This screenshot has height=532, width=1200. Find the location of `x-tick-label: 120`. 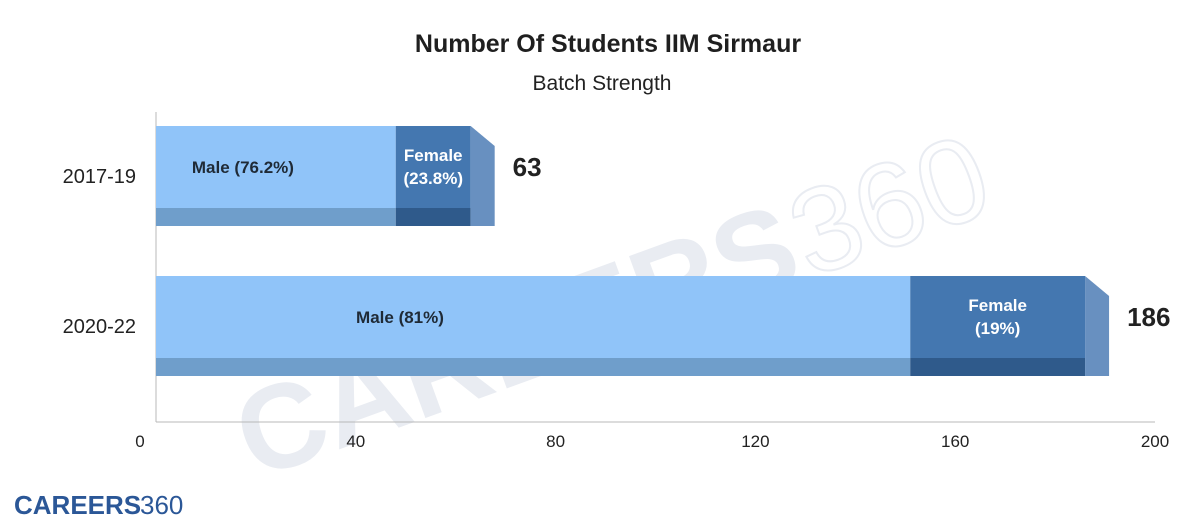

x-tick-label: 120 is located at coordinates (755, 441).